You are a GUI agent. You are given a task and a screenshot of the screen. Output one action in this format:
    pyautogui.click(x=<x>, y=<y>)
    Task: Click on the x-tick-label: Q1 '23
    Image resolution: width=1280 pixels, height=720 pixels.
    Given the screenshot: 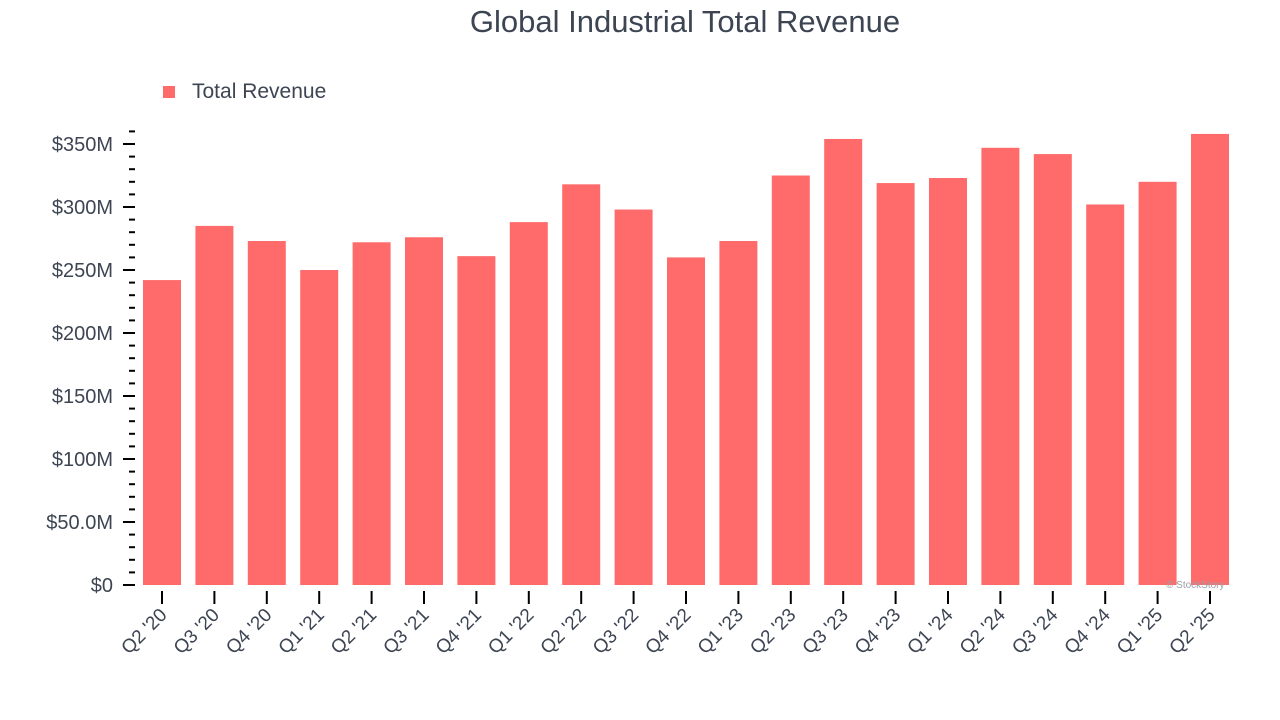 What is the action you would take?
    pyautogui.click(x=721, y=632)
    